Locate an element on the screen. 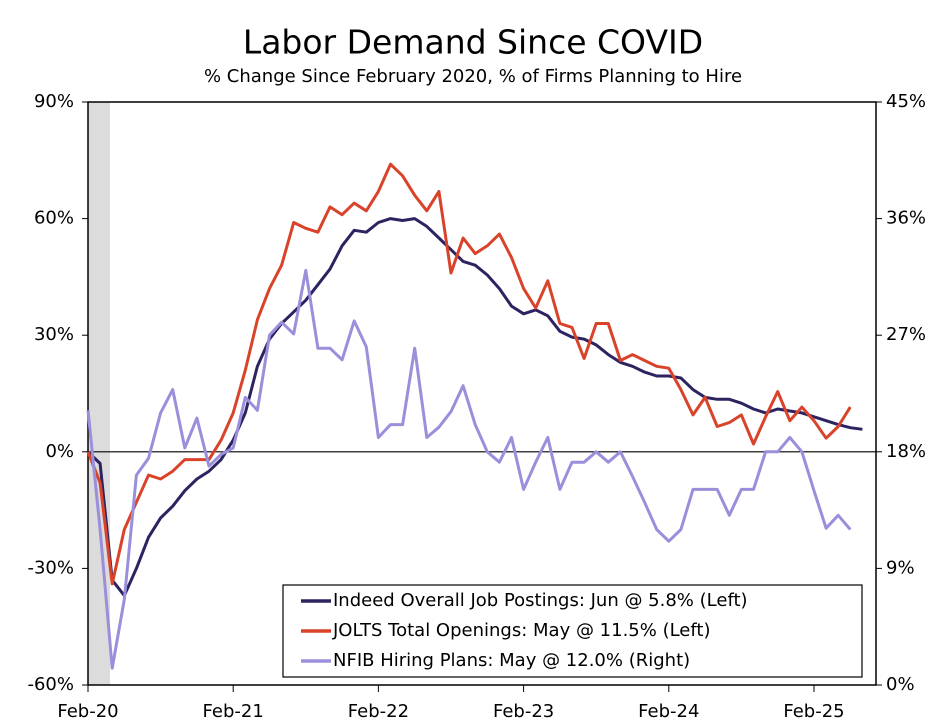  legend-label: NFIB Hiring Plans: May @ 12.0% (Right) is located at coordinates (511, 660).